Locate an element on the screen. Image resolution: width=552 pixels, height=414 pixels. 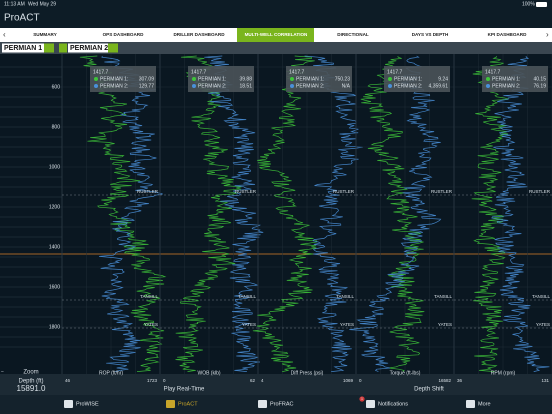
tooltip-value: N/A is located at coordinates (346, 86).